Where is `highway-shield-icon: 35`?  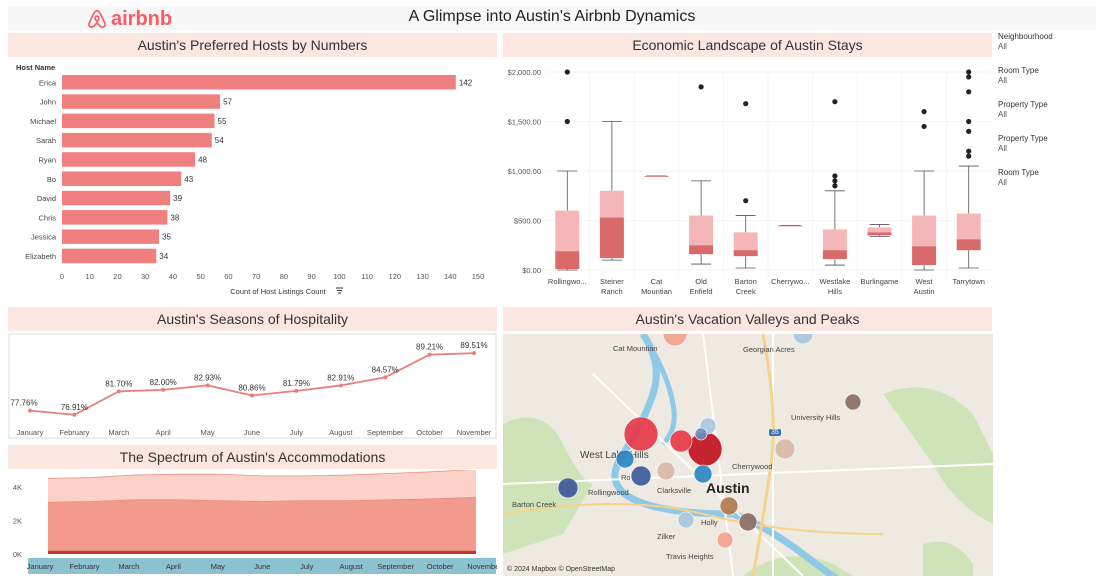
highway-shield-icon: 35 is located at coordinates (775, 432).